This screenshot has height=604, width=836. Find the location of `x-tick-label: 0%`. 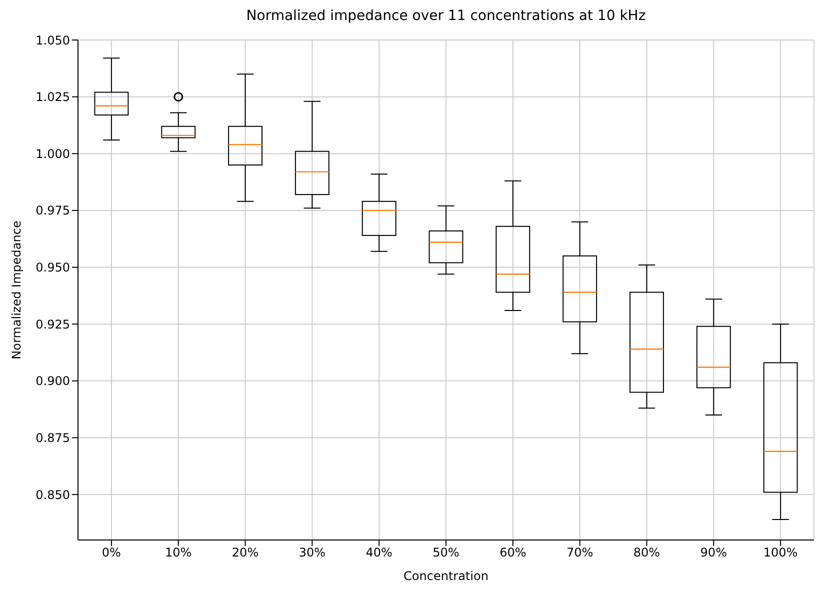

x-tick-label: 0% is located at coordinates (111, 553).